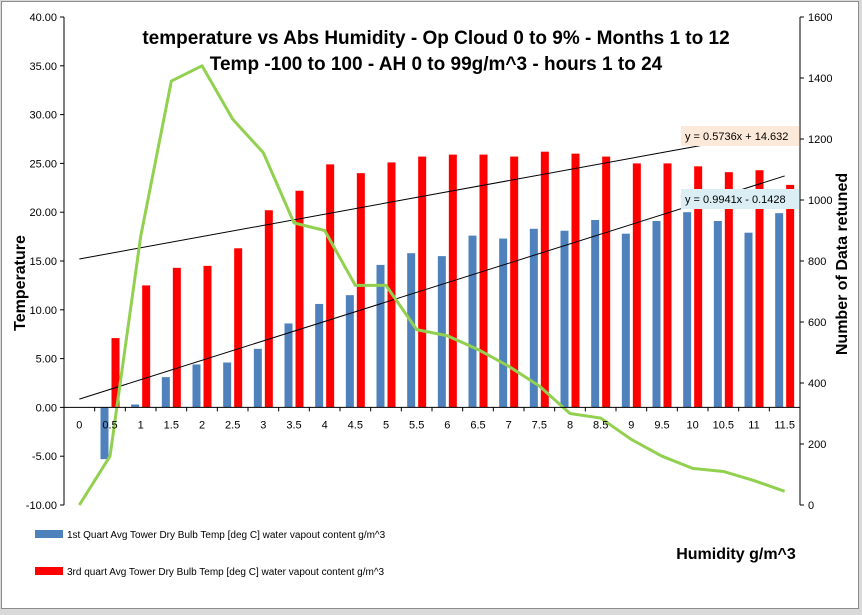  What do you see at coordinates (325, 425) in the screenshot?
I see `x-tick-label: 4` at bounding box center [325, 425].